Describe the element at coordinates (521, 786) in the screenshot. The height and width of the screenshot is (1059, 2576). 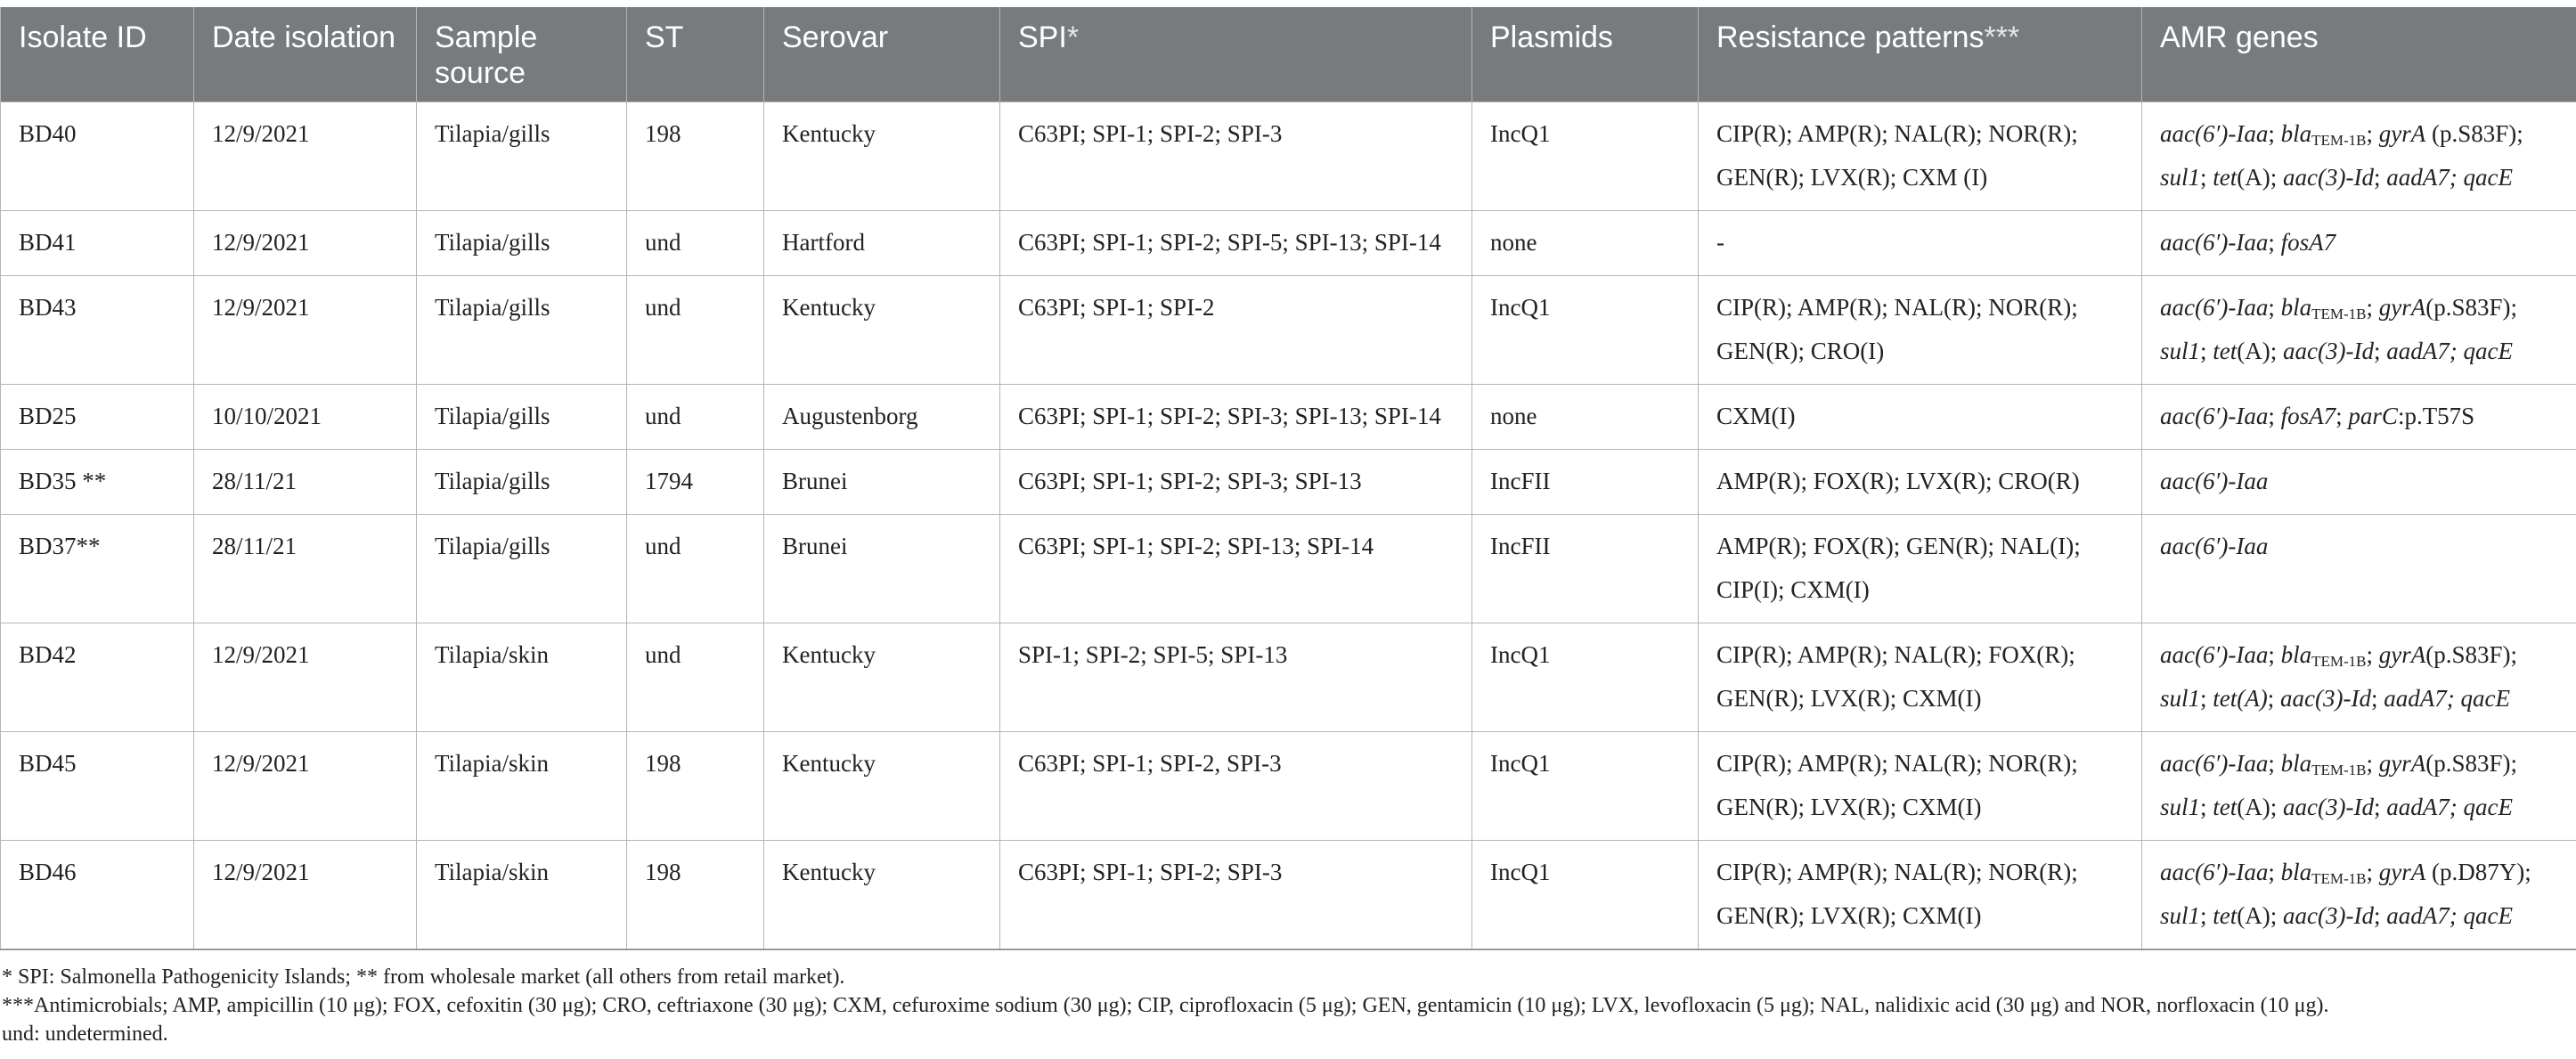
I see `cell-sample-source: Tilapia/skin` at that location.